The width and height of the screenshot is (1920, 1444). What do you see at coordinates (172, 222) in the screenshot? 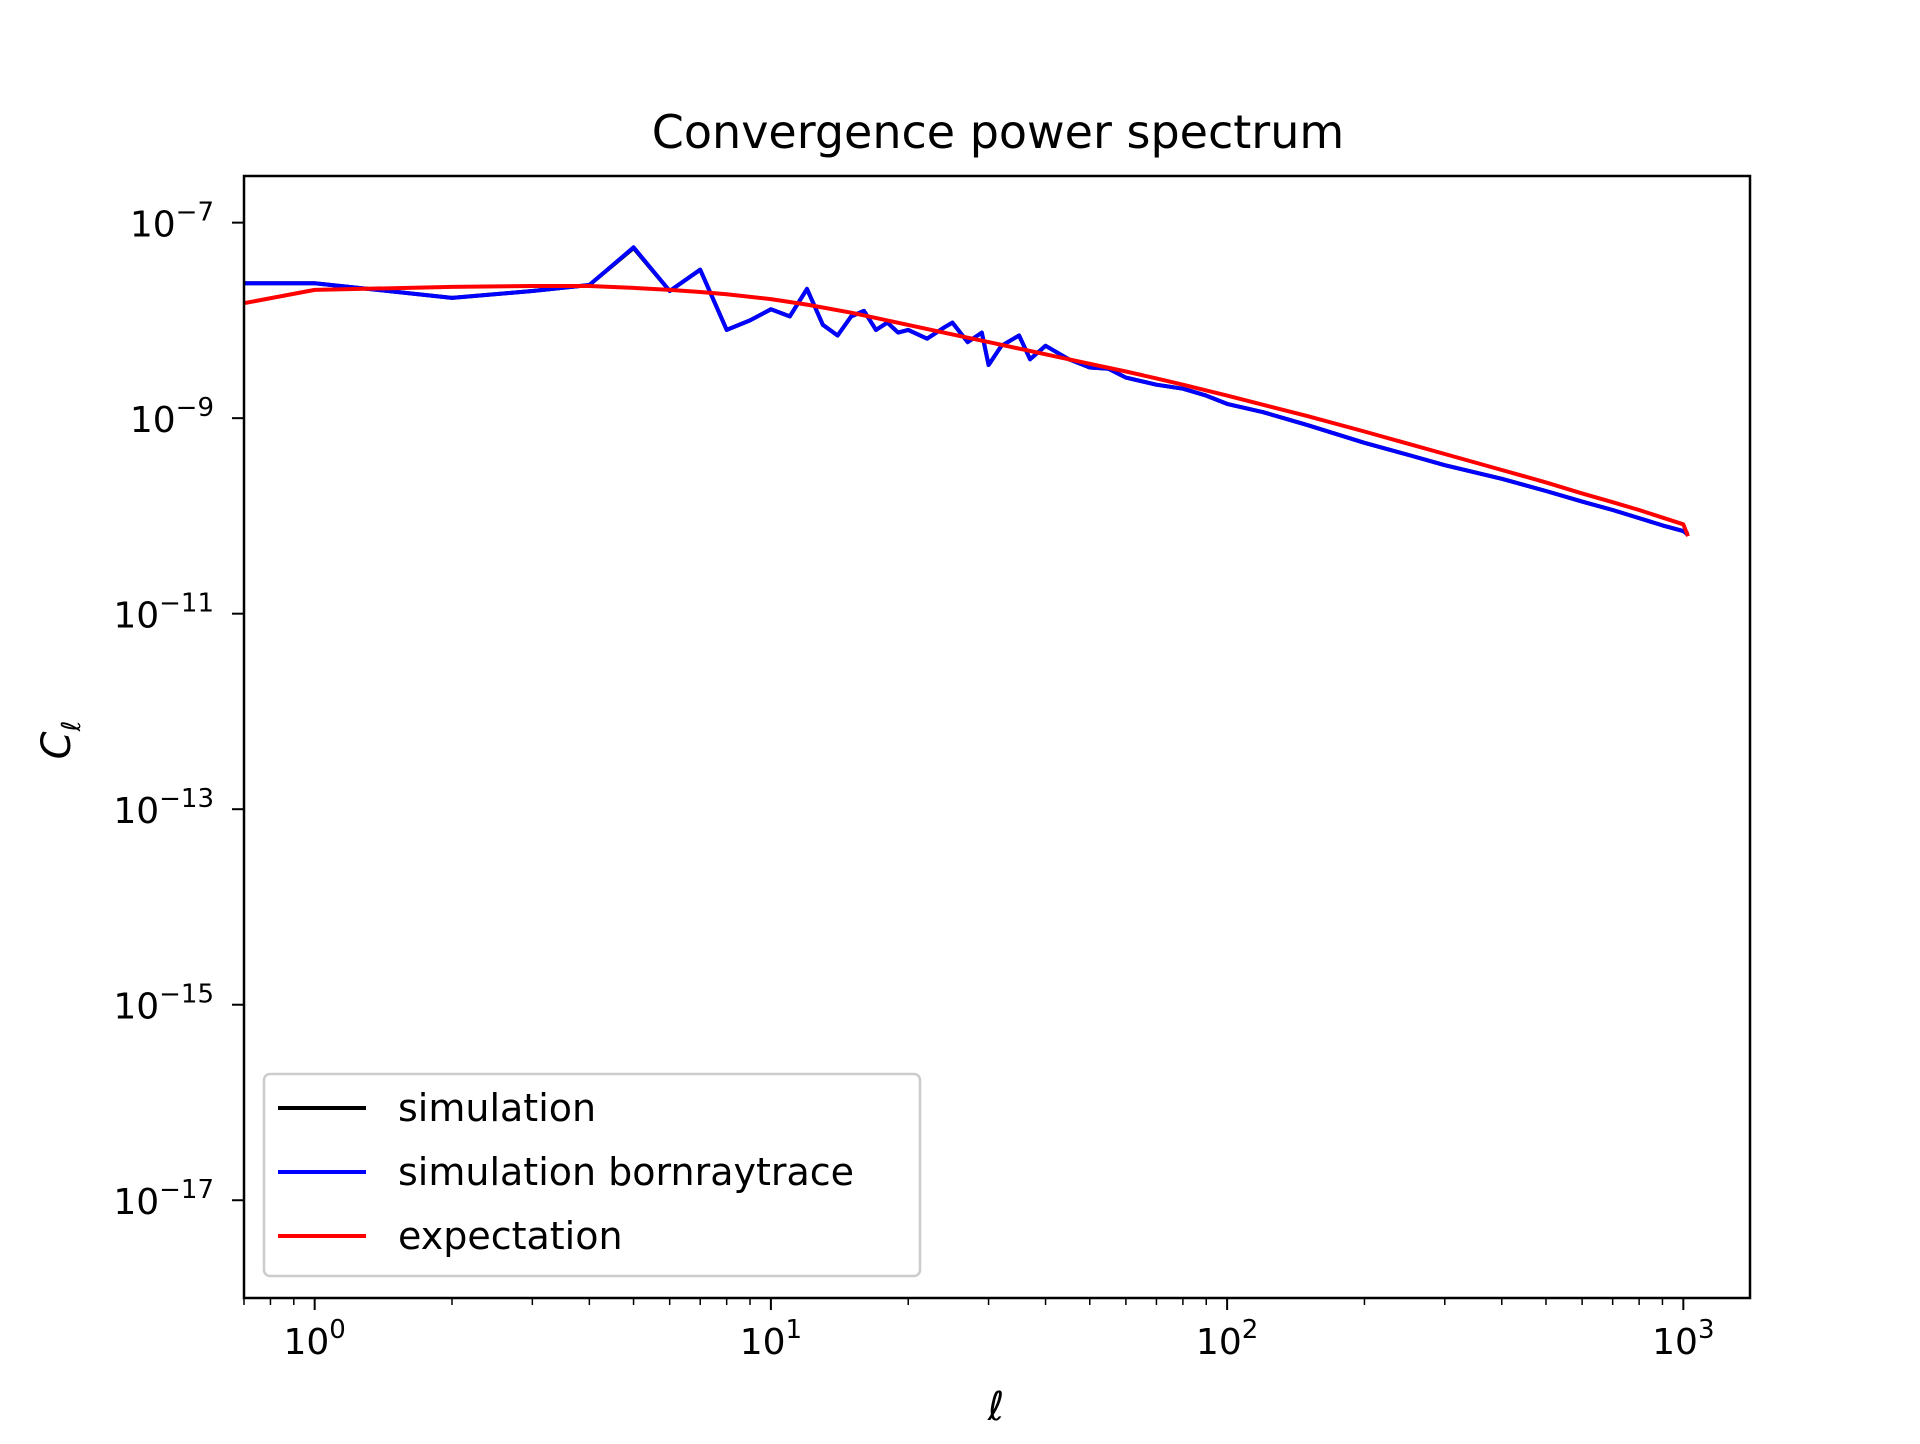
I see `y-tick-label: 10⁻⁷` at bounding box center [172, 222].